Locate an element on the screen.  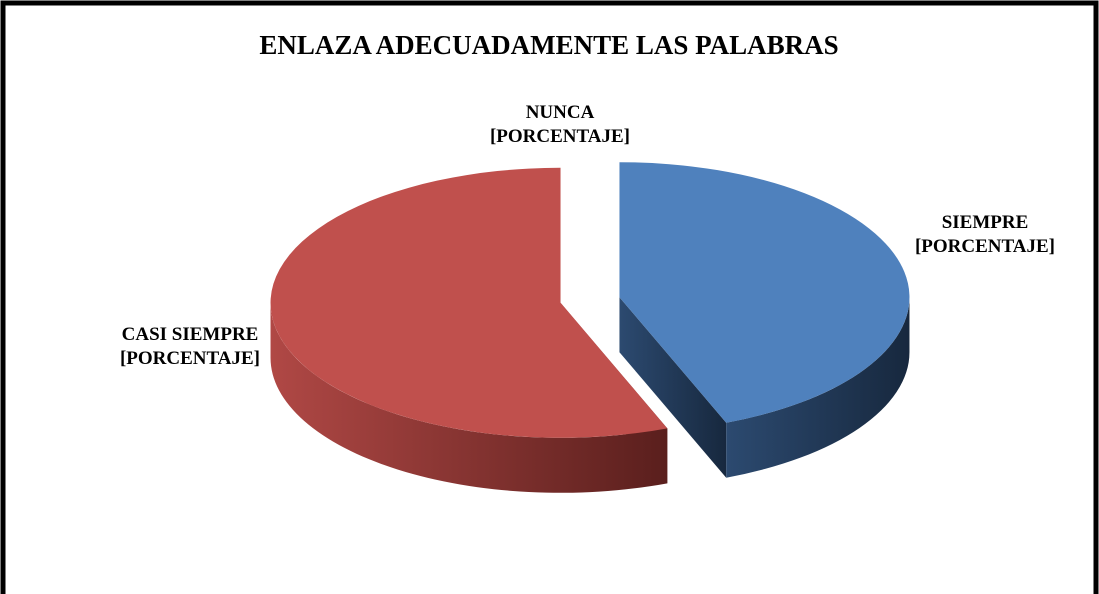
slice is located at coordinates (764, 292).